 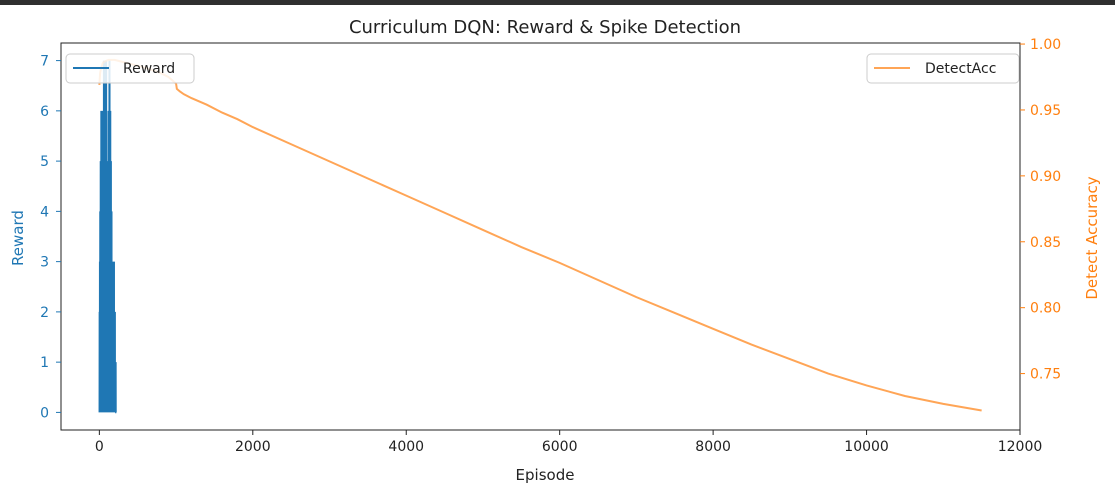 I want to click on x-tick-label: 12000, so click(x=1020, y=447).